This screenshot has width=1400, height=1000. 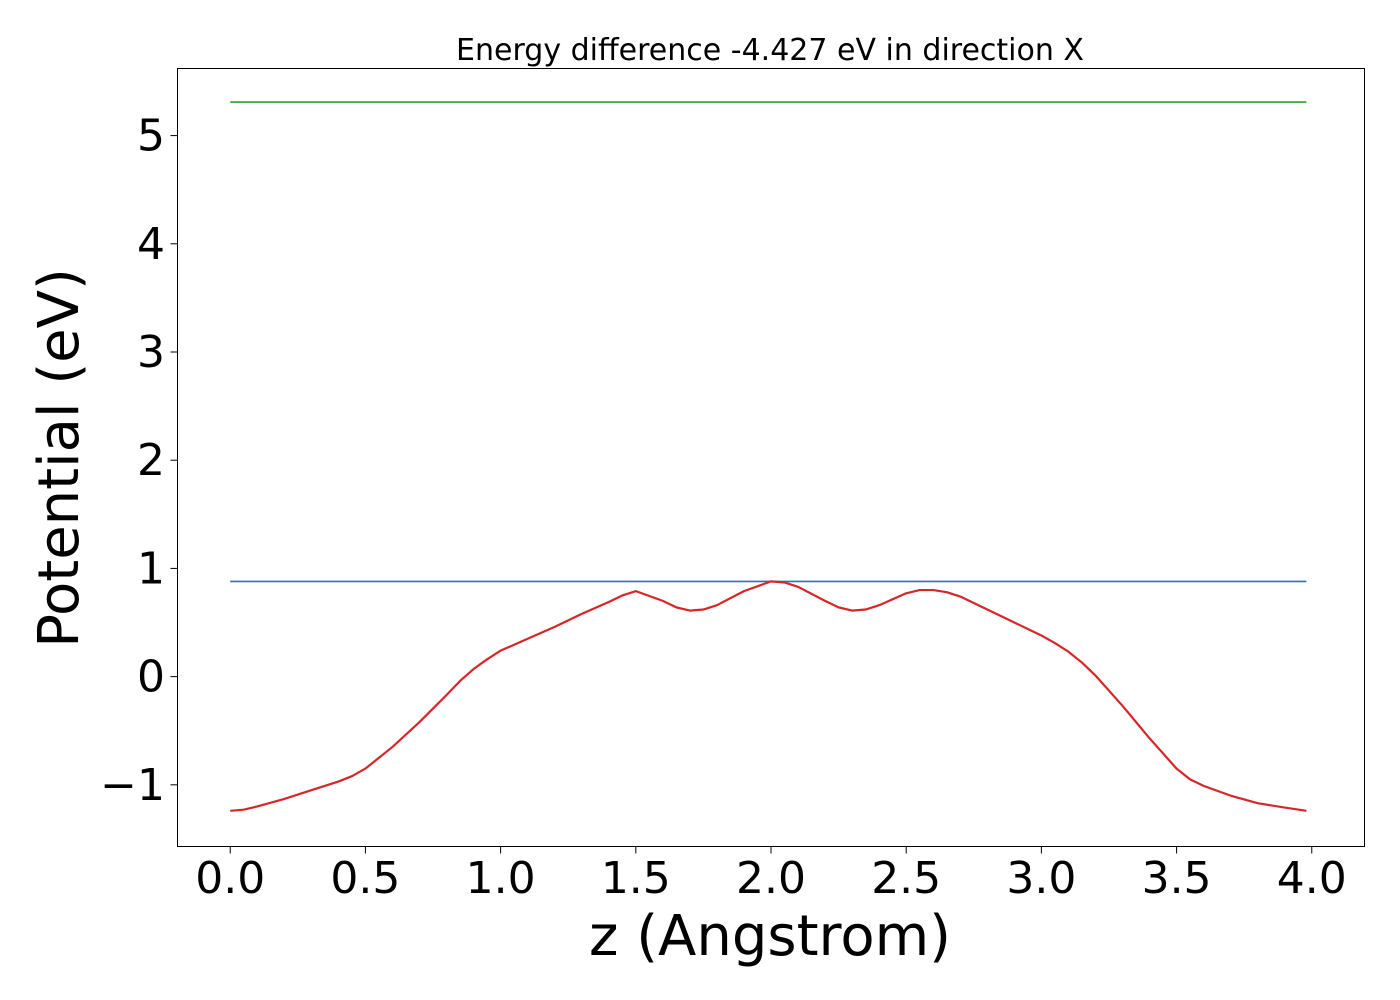 I want to click on x-tick-label: 2.0, so click(x=771, y=878).